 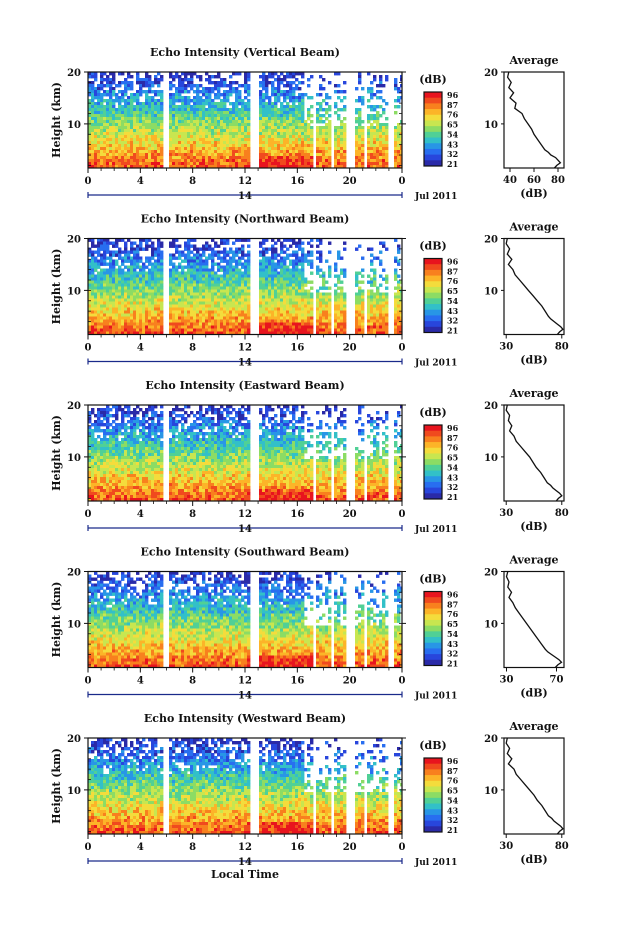 I want to click on profile-x-tick-label: 30, so click(x=506, y=347).